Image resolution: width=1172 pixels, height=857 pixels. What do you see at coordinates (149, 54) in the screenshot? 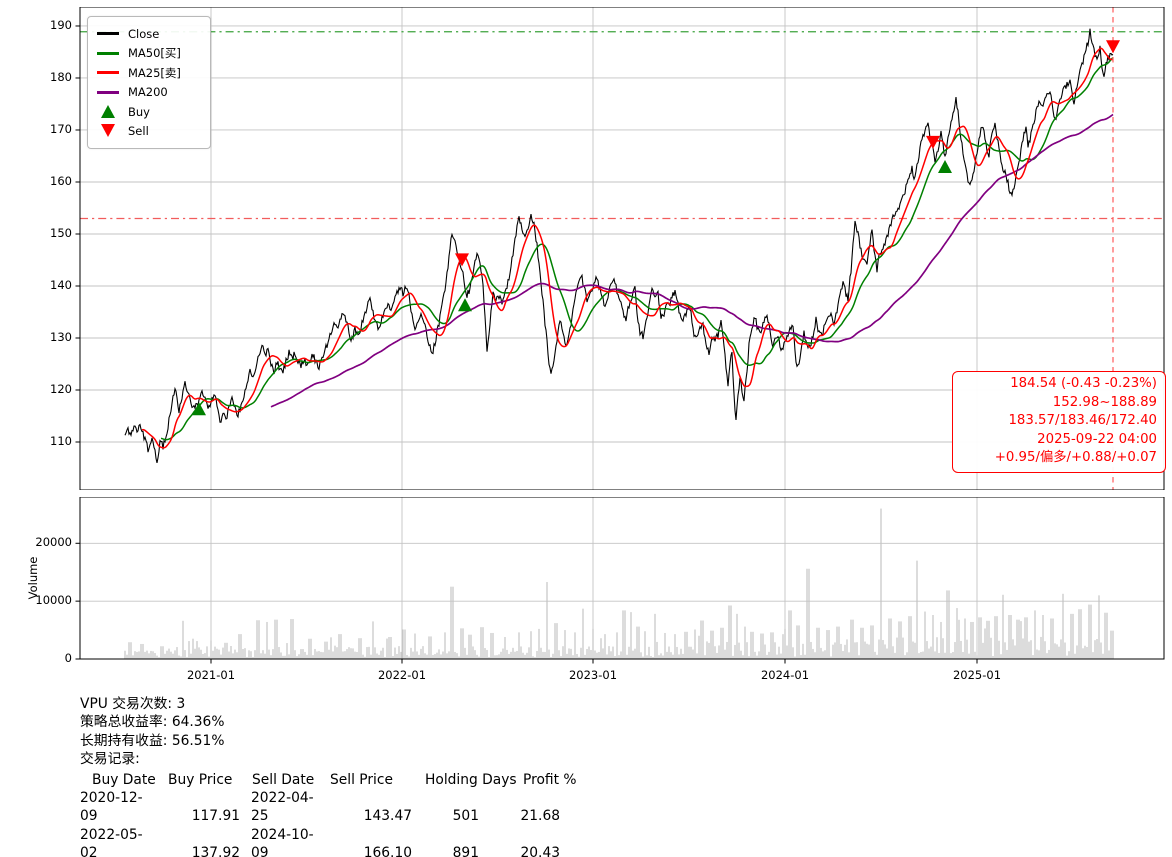
I see `legend-item-ma50: MA50[买]` at bounding box center [149, 54].